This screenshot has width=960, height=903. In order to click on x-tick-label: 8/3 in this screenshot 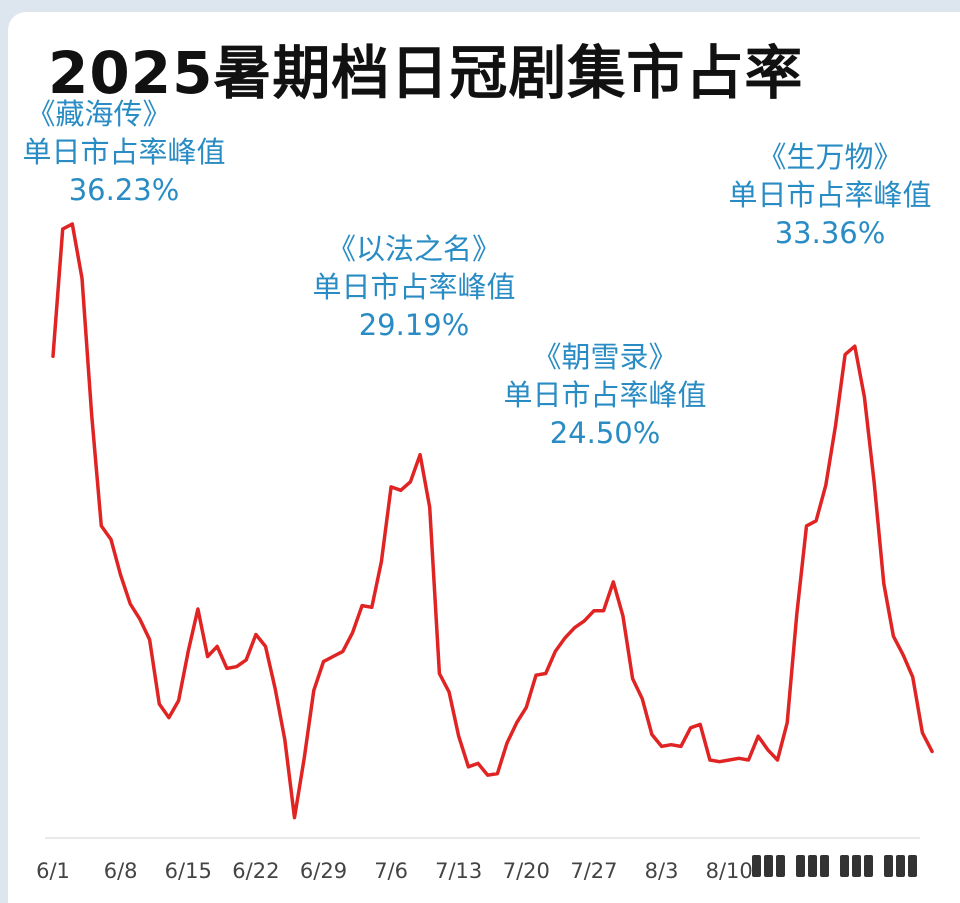, I will do `click(662, 871)`.